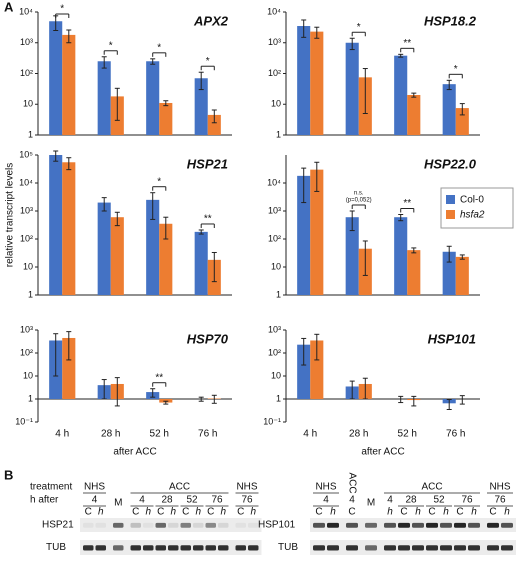 The width and height of the screenshot is (521, 561). What do you see at coordinates (359, 194) in the screenshot?
I see `significance: n.s.` at bounding box center [359, 194].